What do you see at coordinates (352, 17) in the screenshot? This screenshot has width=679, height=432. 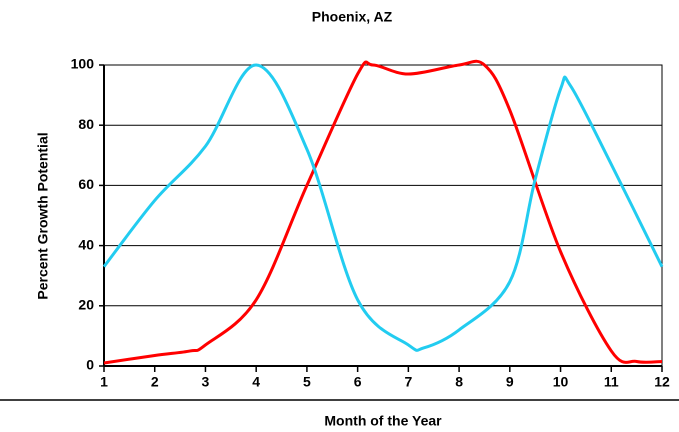 I see `chart-title: Phoenix, AZ` at bounding box center [352, 17].